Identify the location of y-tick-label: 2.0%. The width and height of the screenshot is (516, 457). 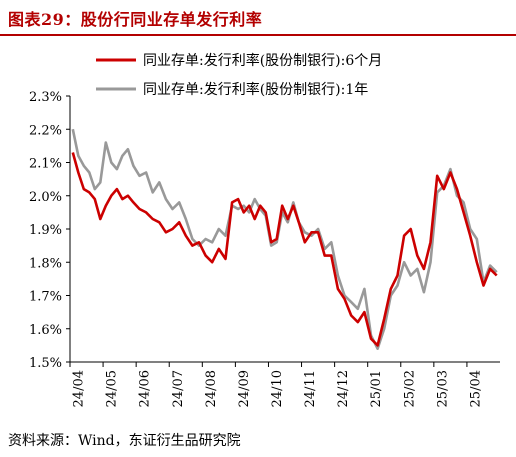
(45, 197).